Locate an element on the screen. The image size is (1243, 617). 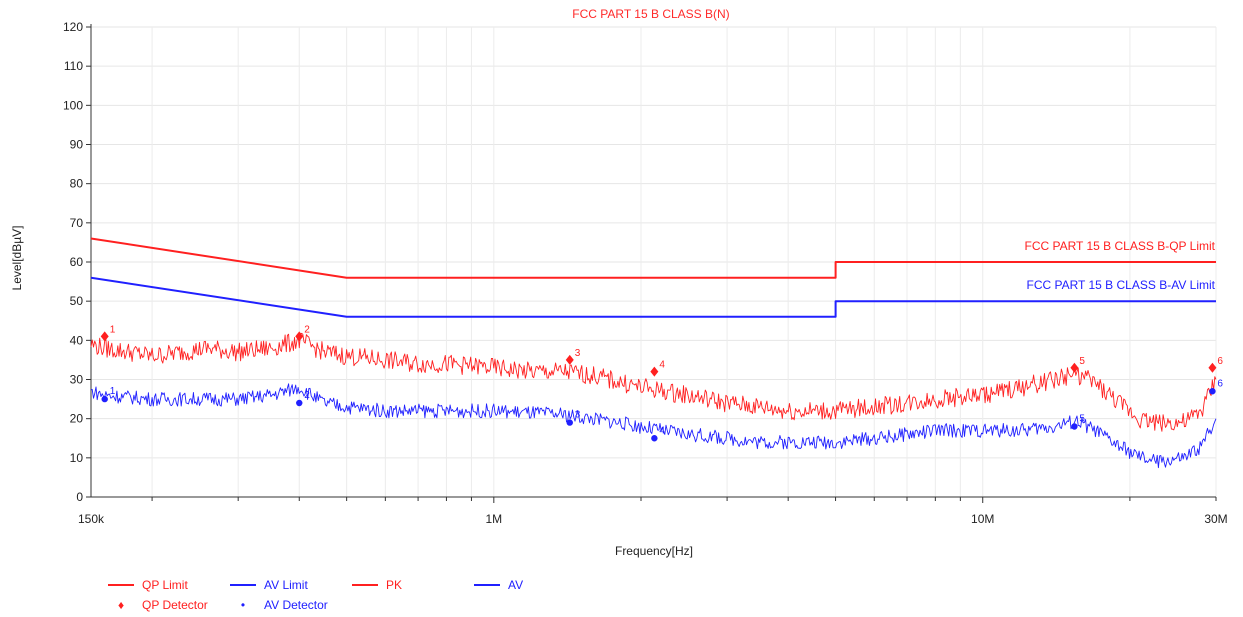
legend-item-qp-detector: ♦ QP Detector is located at coordinates (169, 605).